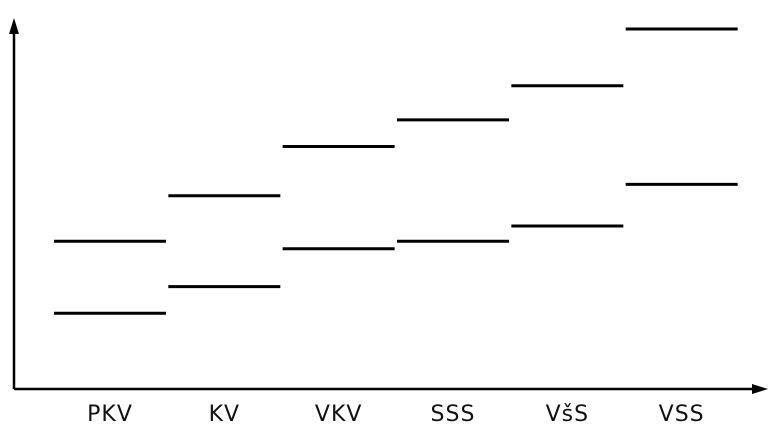  What do you see at coordinates (391, 389) in the screenshot?
I see `x-axis` at bounding box center [391, 389].